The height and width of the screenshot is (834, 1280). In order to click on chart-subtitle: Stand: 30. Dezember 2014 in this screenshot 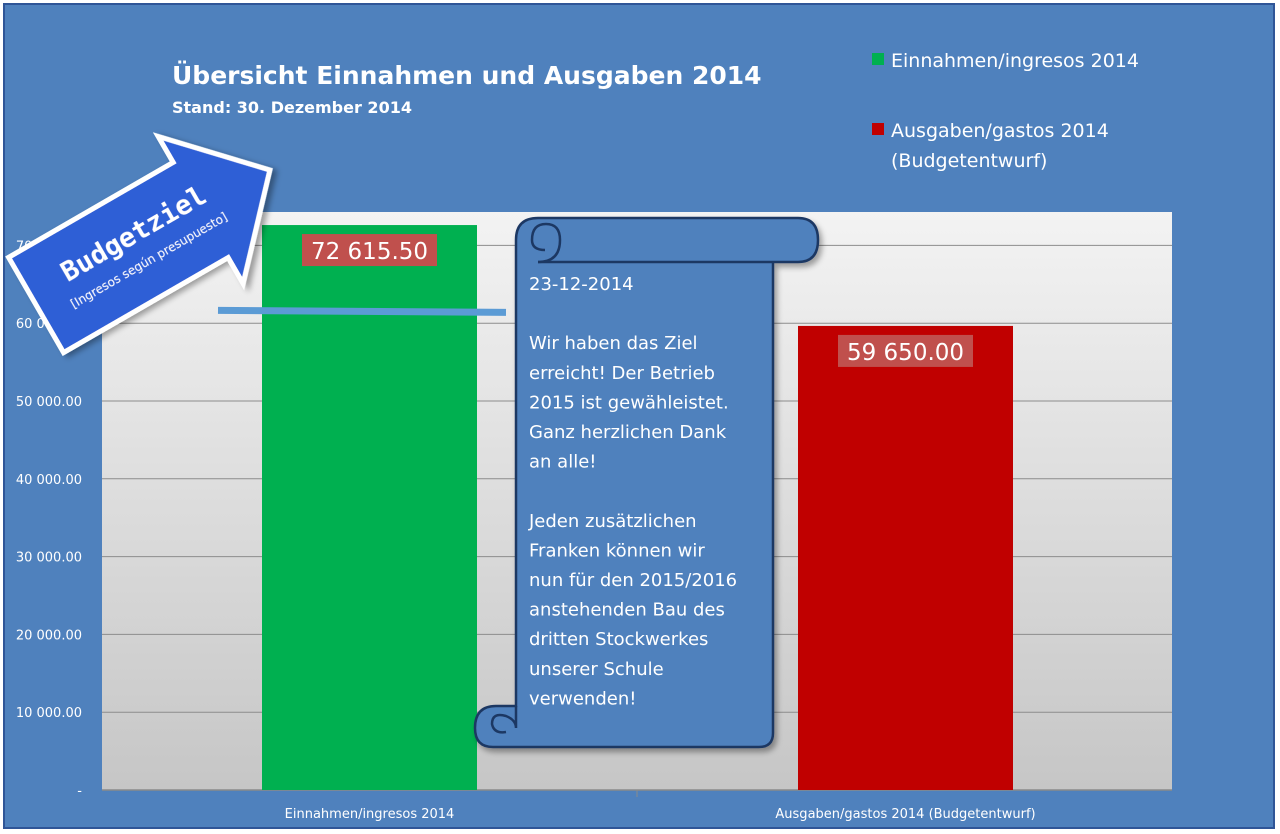, I will do `click(292, 107)`.